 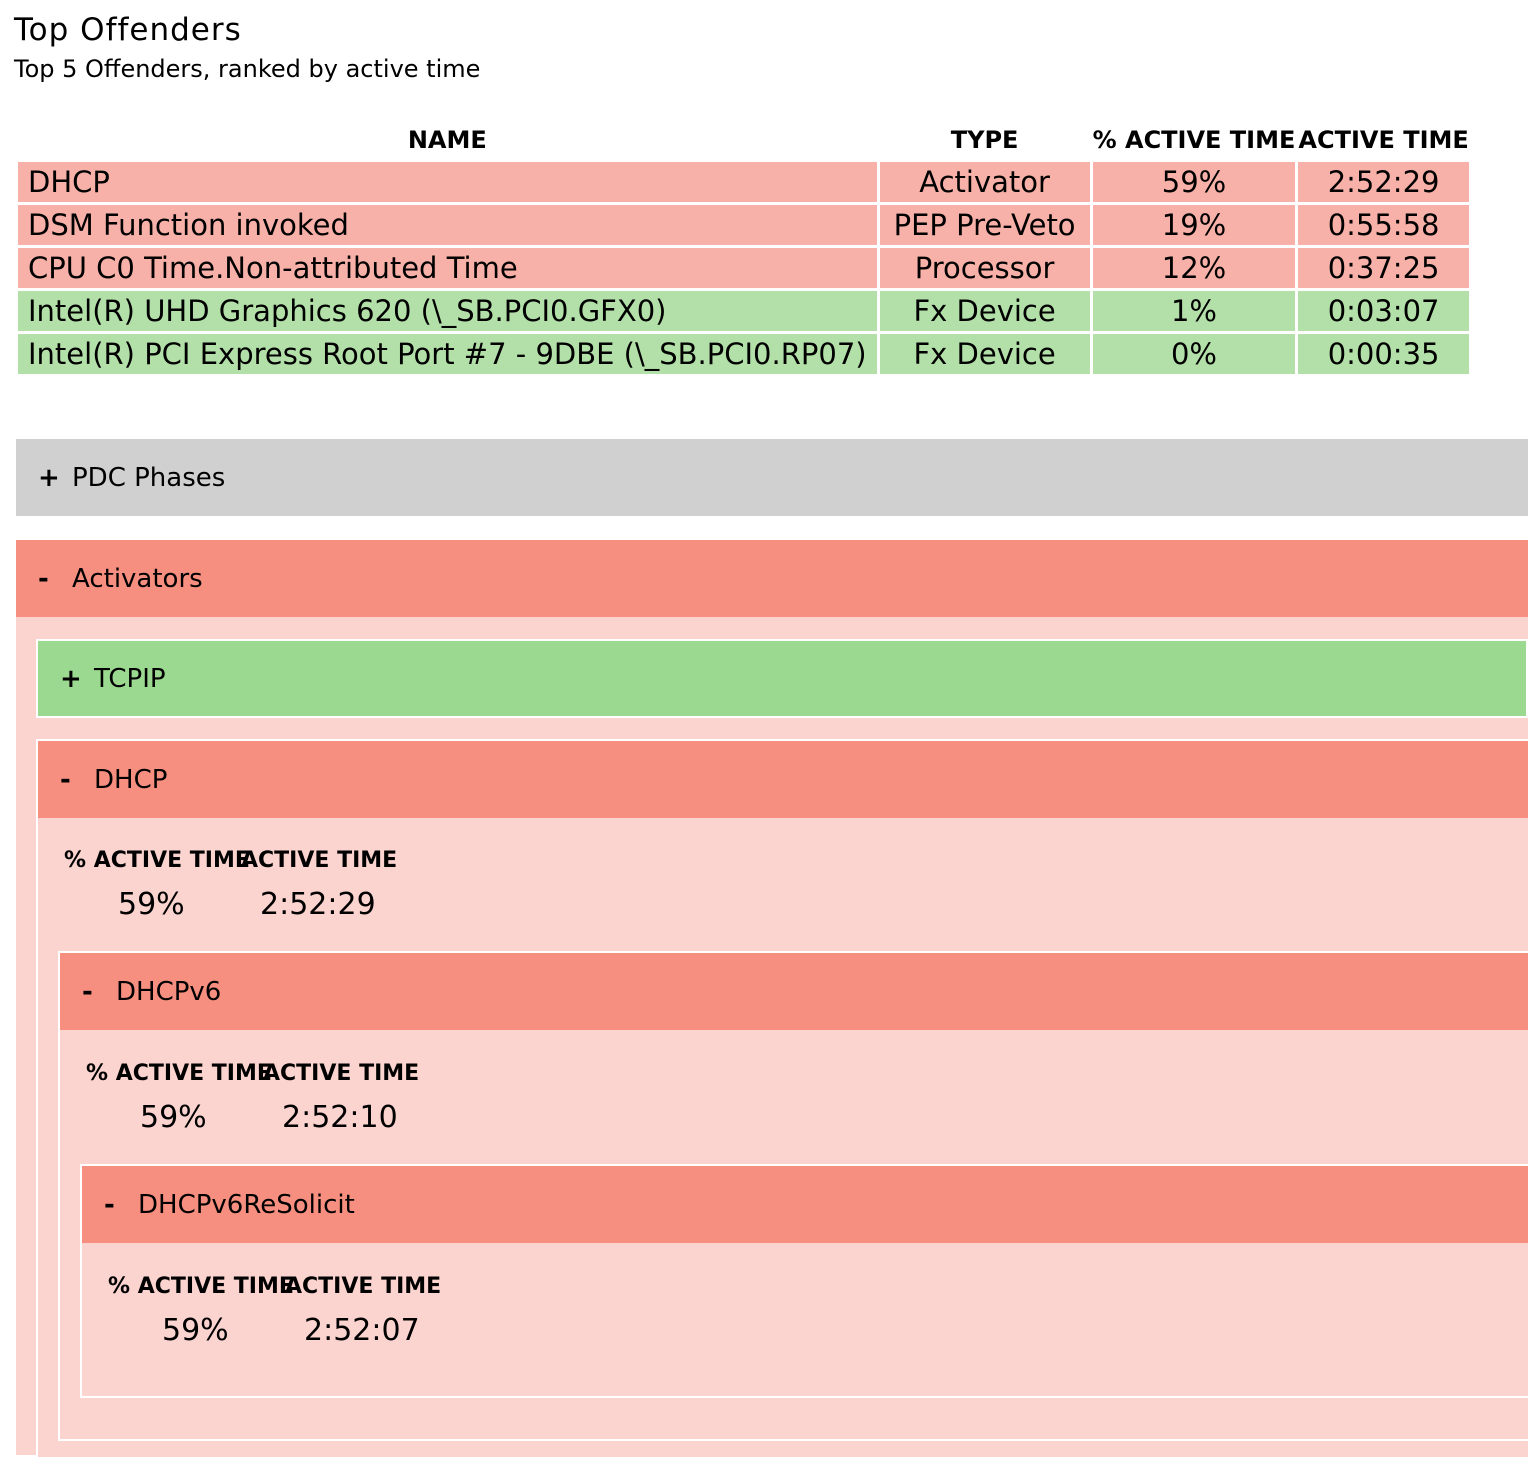 What do you see at coordinates (1194, 268) in the screenshot?
I see `row-pct-active-time: 12%` at bounding box center [1194, 268].